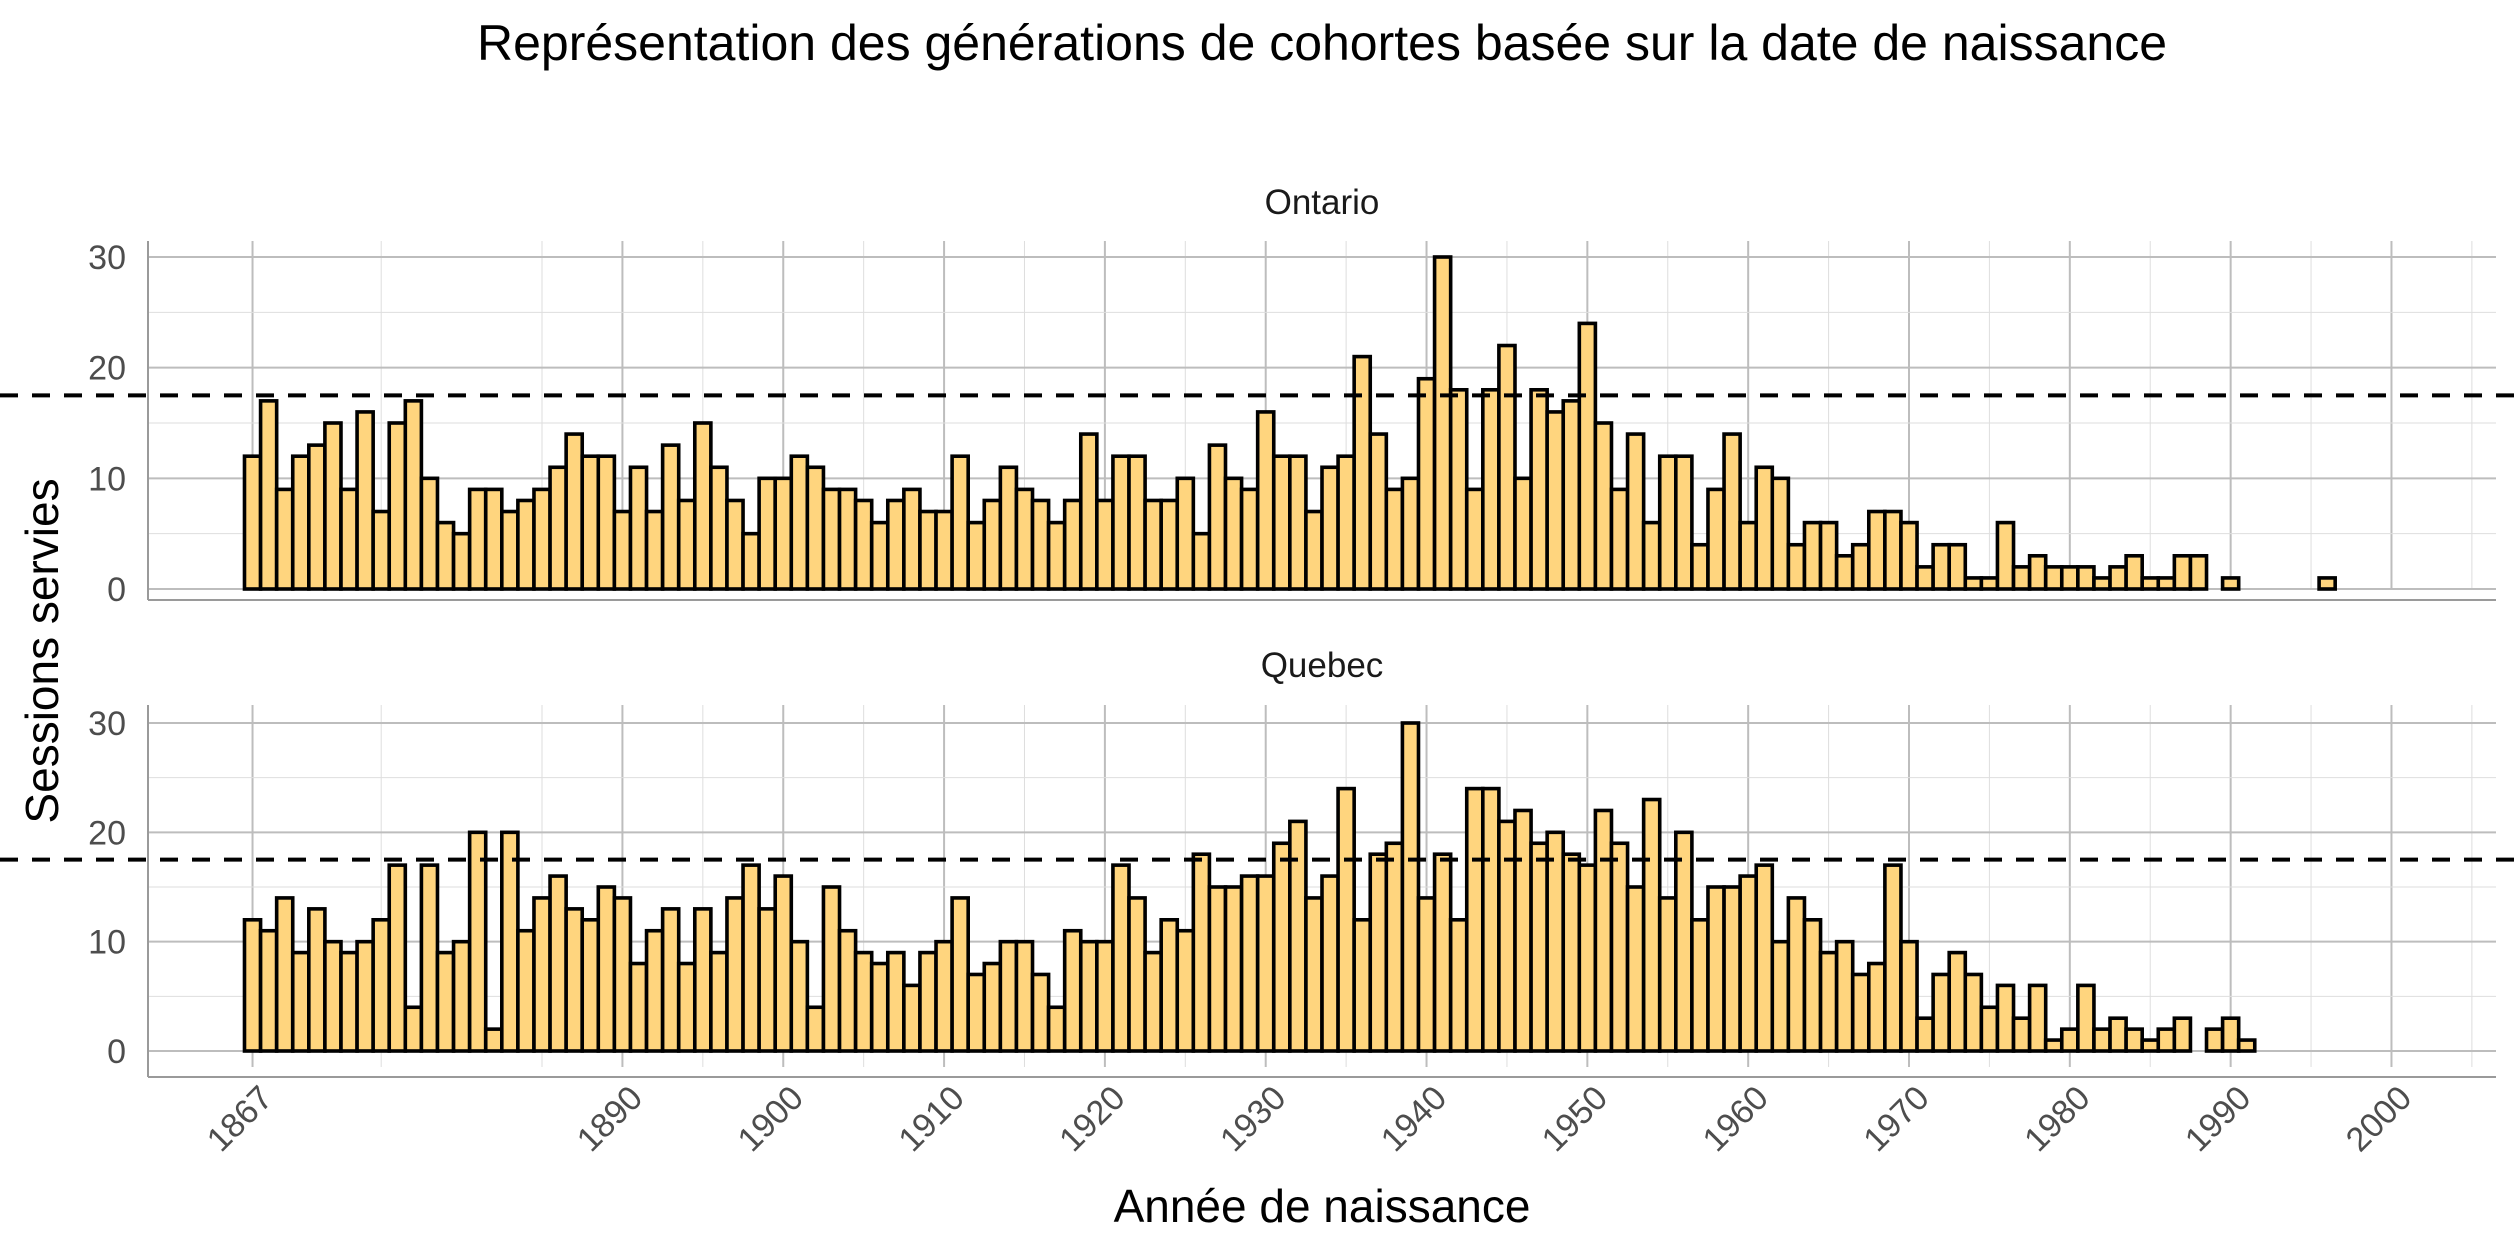 The height and width of the screenshot is (1259, 2519). Describe the element at coordinates (2057, 1119) in the screenshot. I see `x-tick-label: 1980` at that location.